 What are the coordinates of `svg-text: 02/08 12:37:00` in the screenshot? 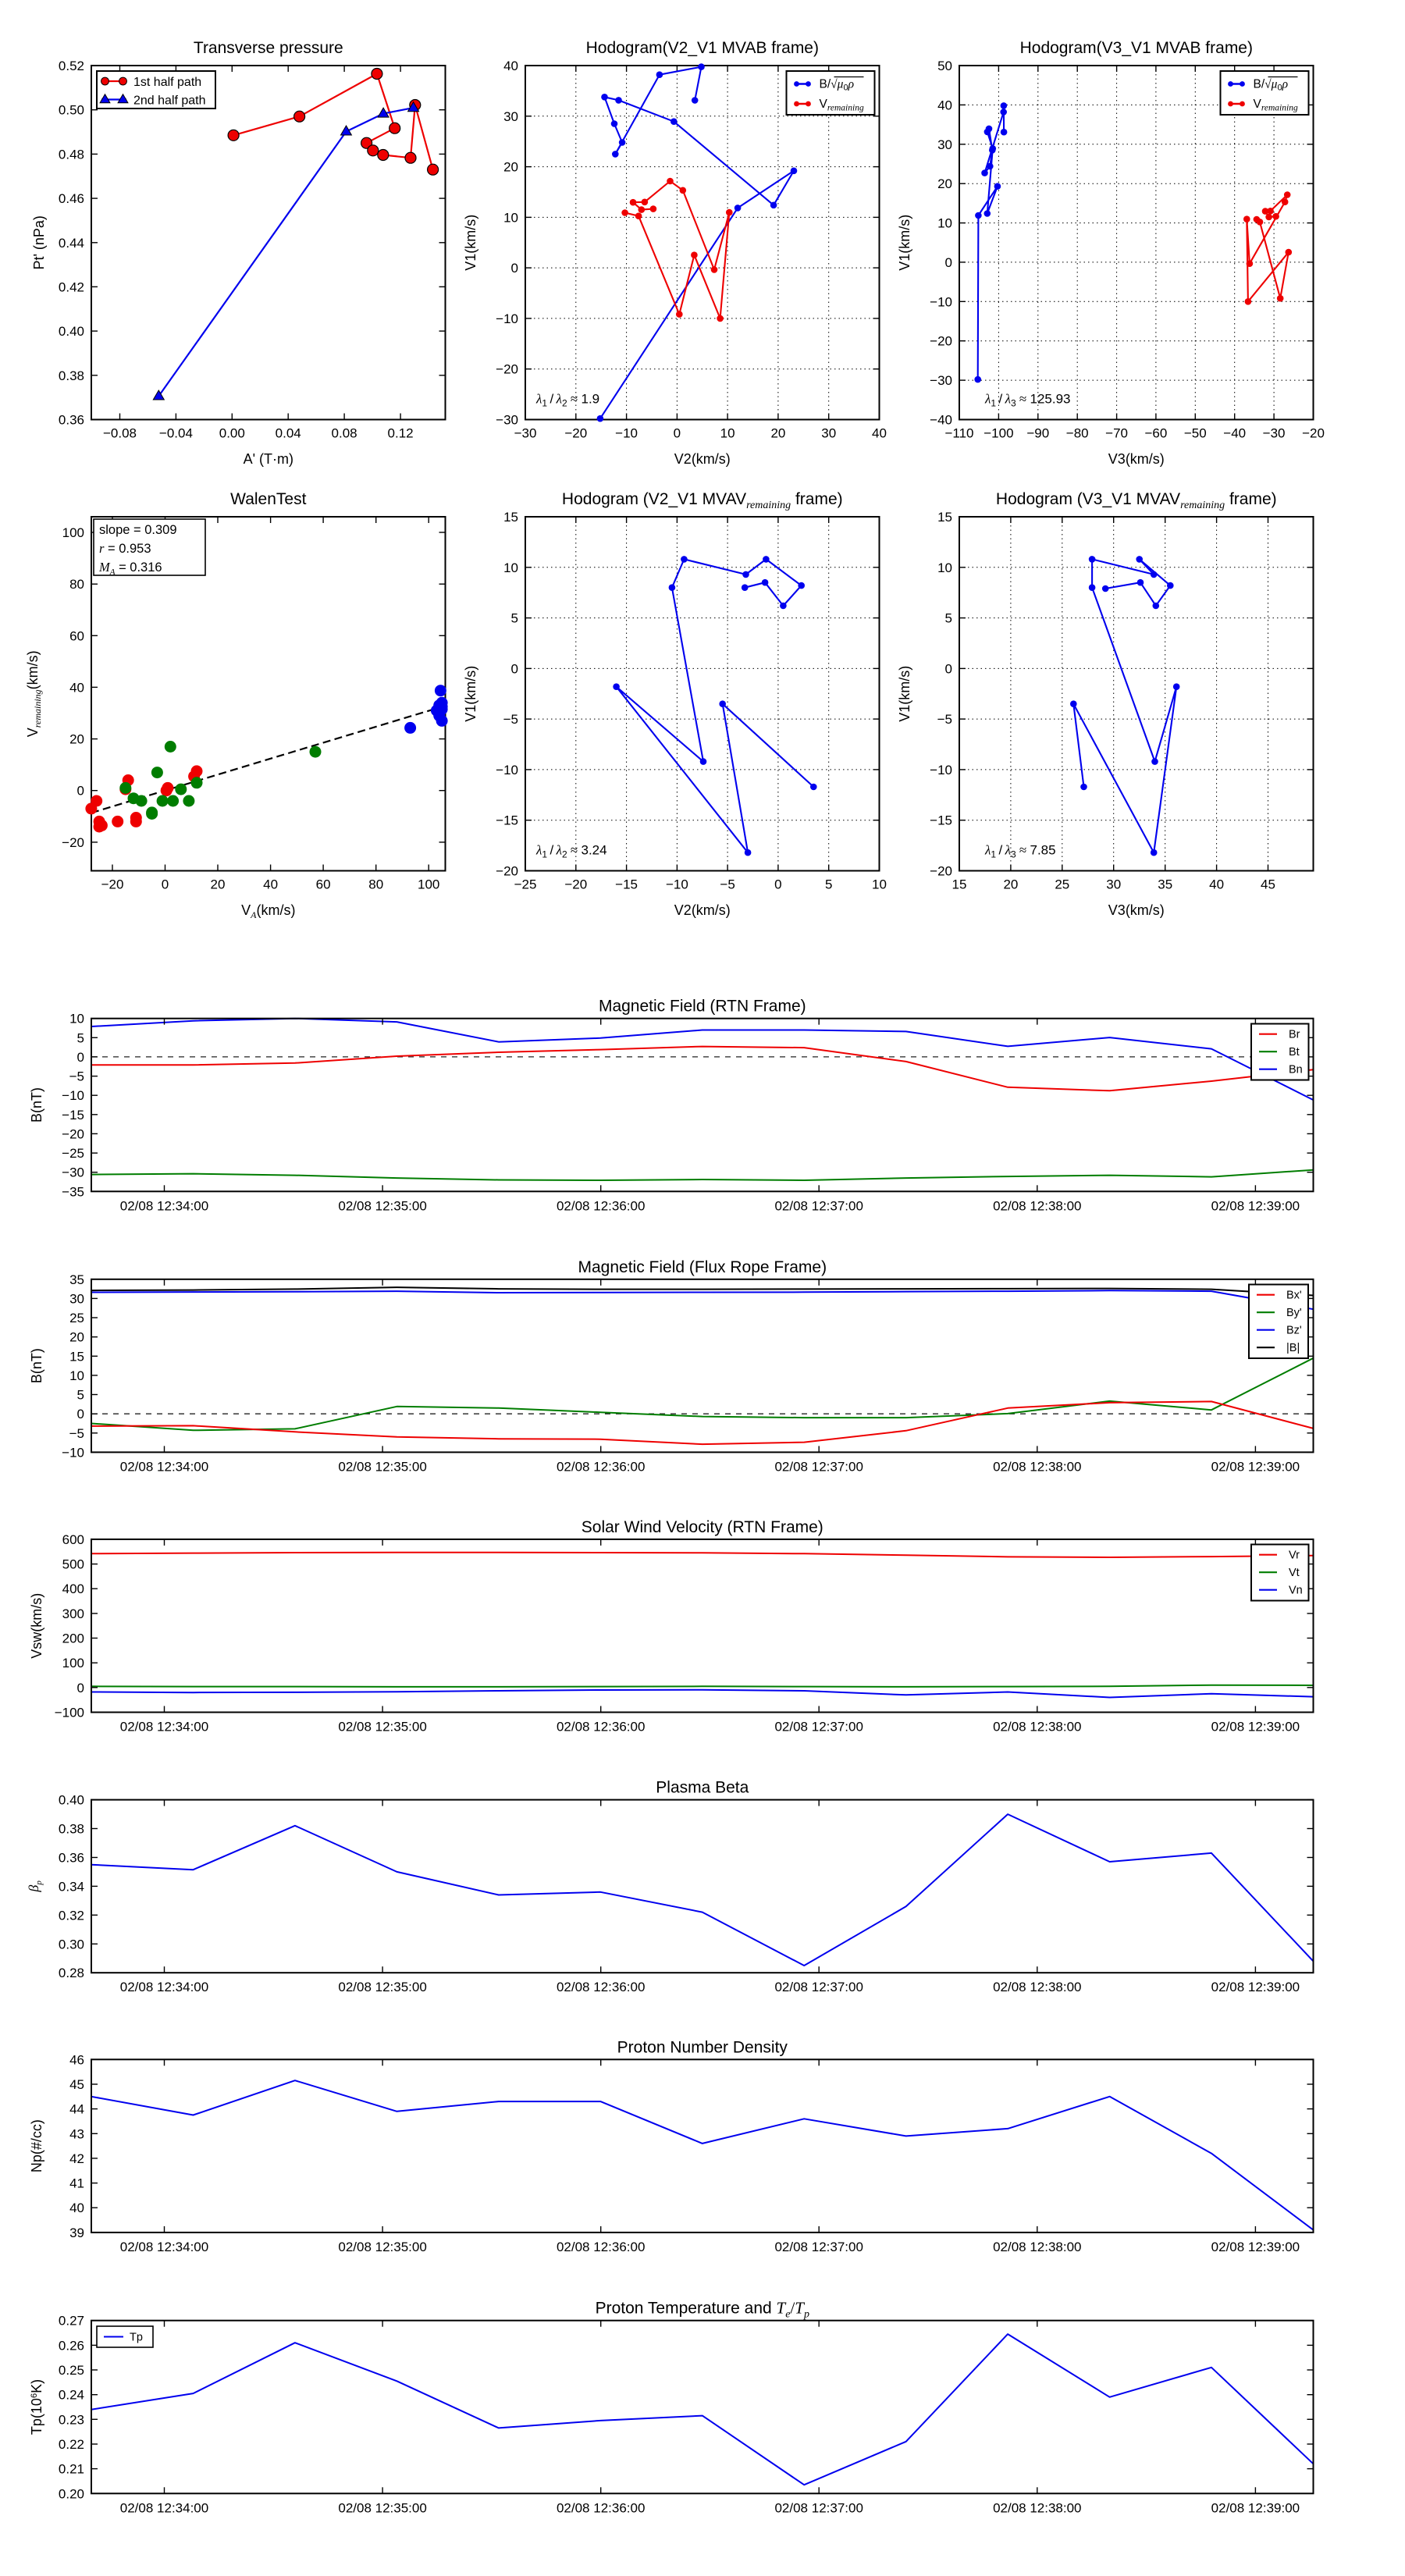 It's located at (819, 2507).